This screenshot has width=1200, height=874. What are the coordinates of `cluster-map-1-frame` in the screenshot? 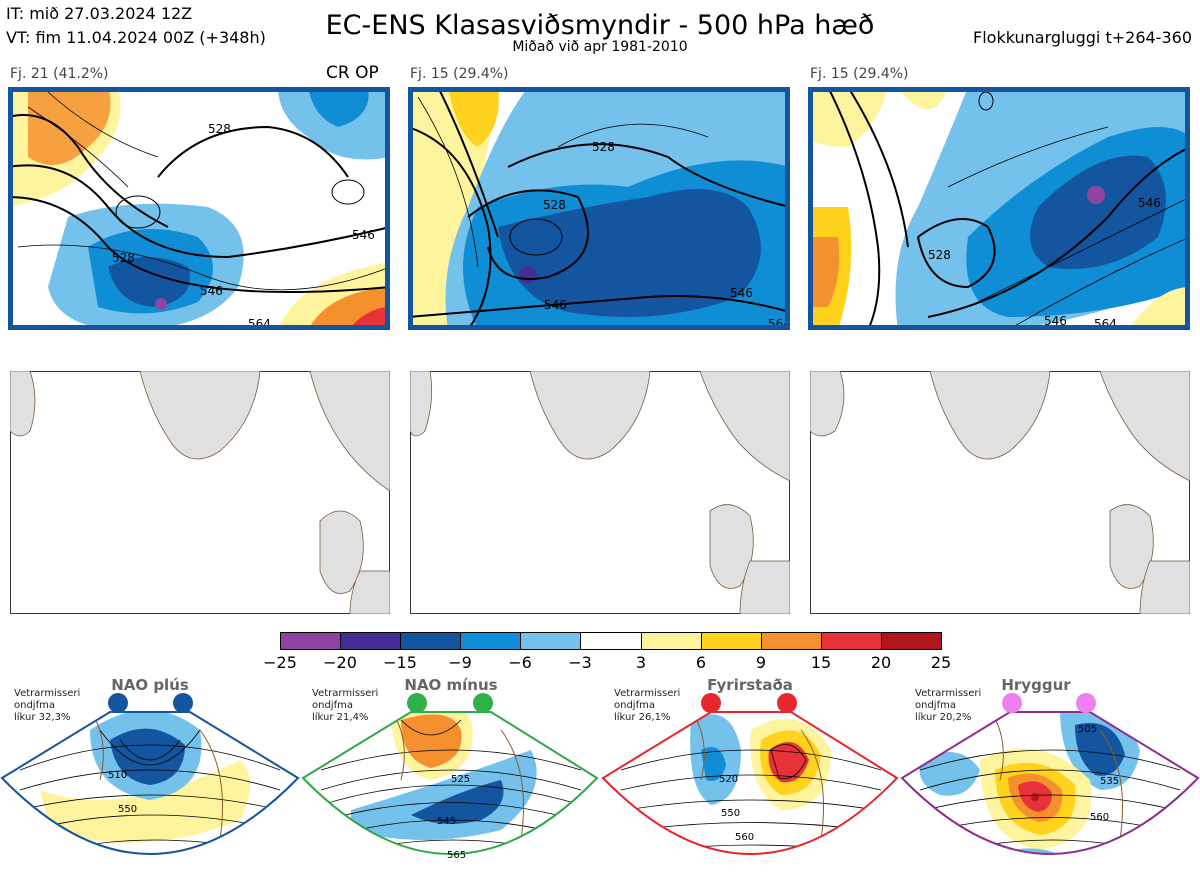 It's located at (199, 208).